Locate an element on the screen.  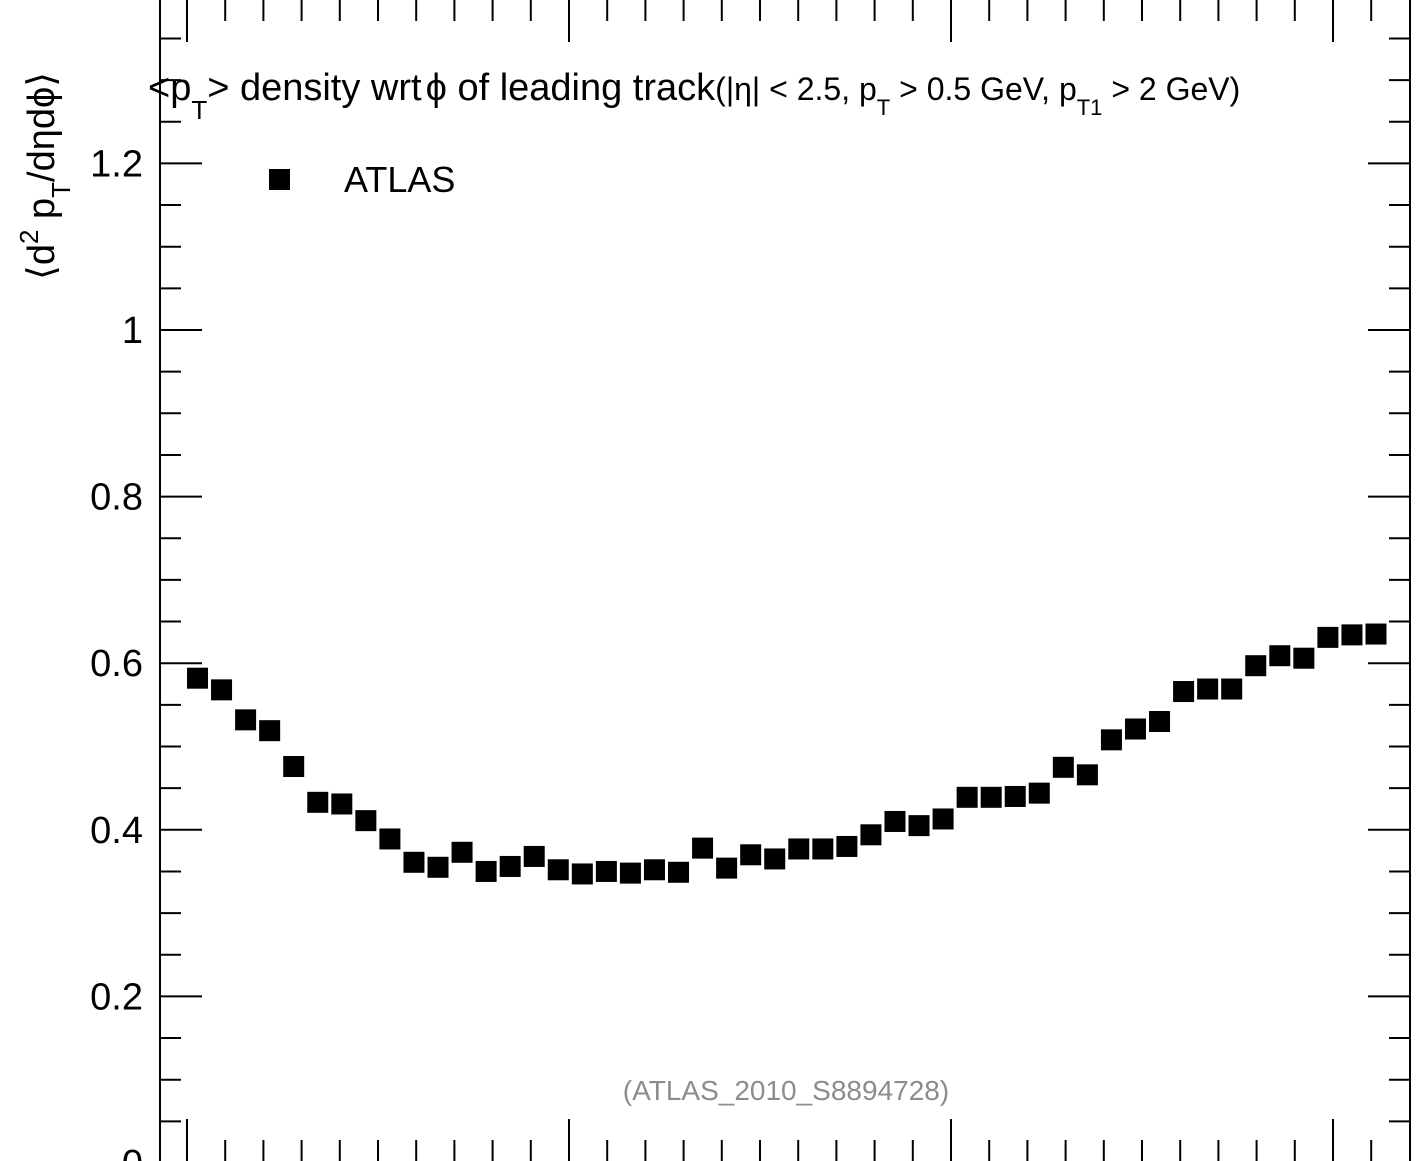
legend-marker-atlas is located at coordinates (279, 179).